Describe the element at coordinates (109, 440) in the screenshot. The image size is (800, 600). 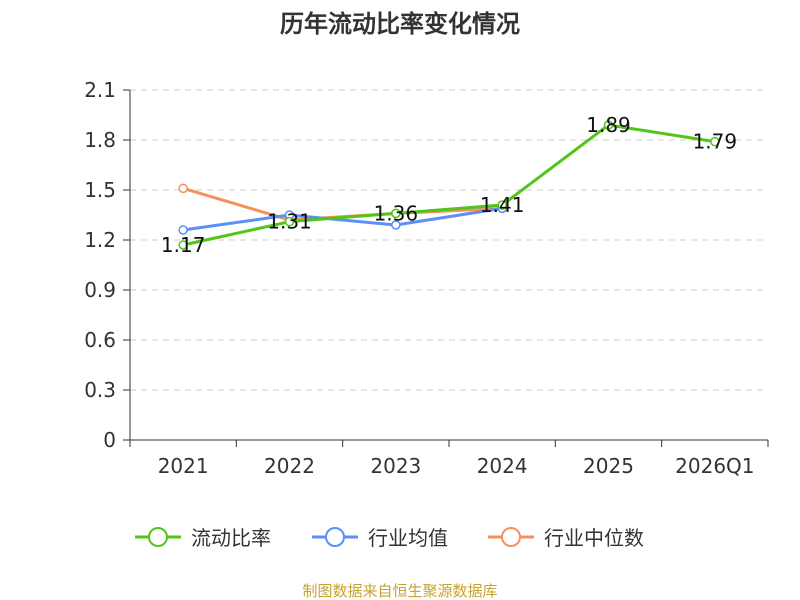
I see `y-tick-label: 0` at that location.